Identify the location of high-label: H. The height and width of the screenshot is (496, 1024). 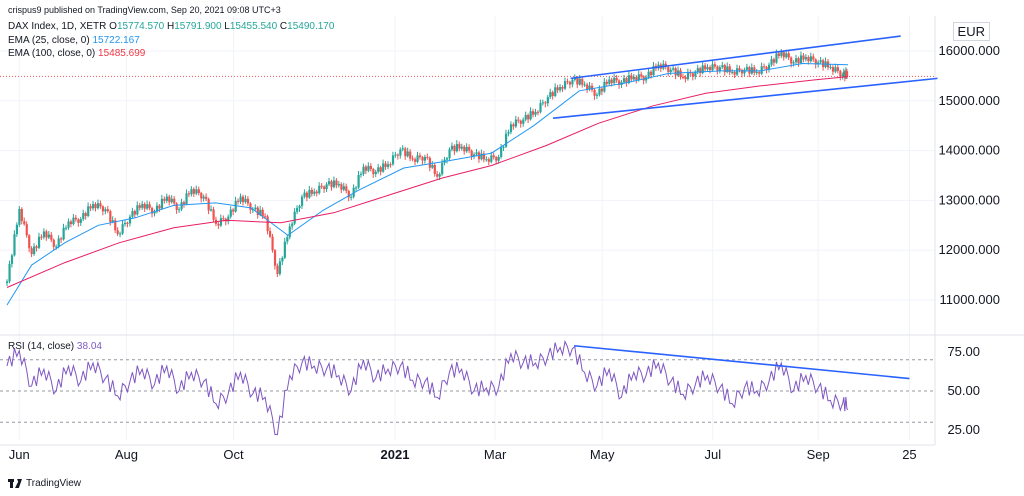
(171, 26).